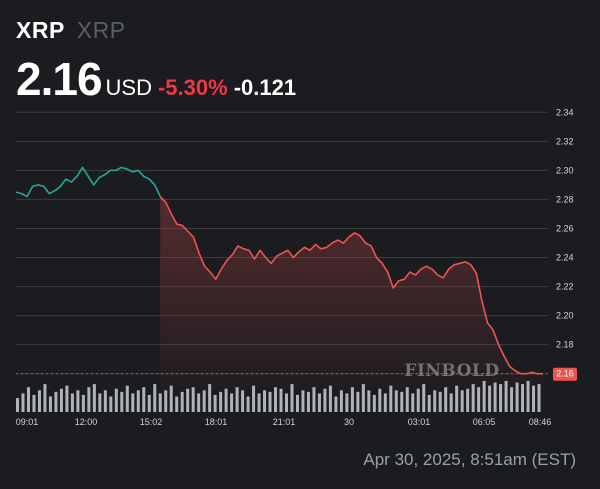  I want to click on header-ticker-row: XRP XRP, so click(71, 31).